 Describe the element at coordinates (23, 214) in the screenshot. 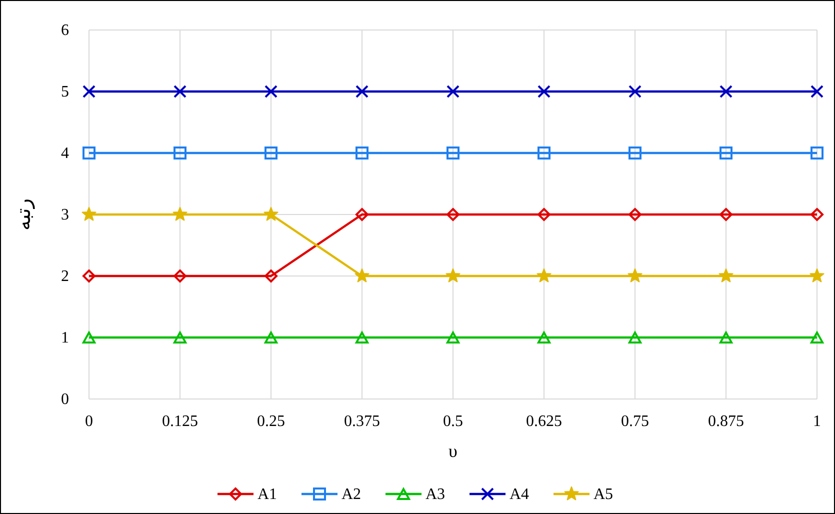

I see `y-axis-title: رتبه` at that location.